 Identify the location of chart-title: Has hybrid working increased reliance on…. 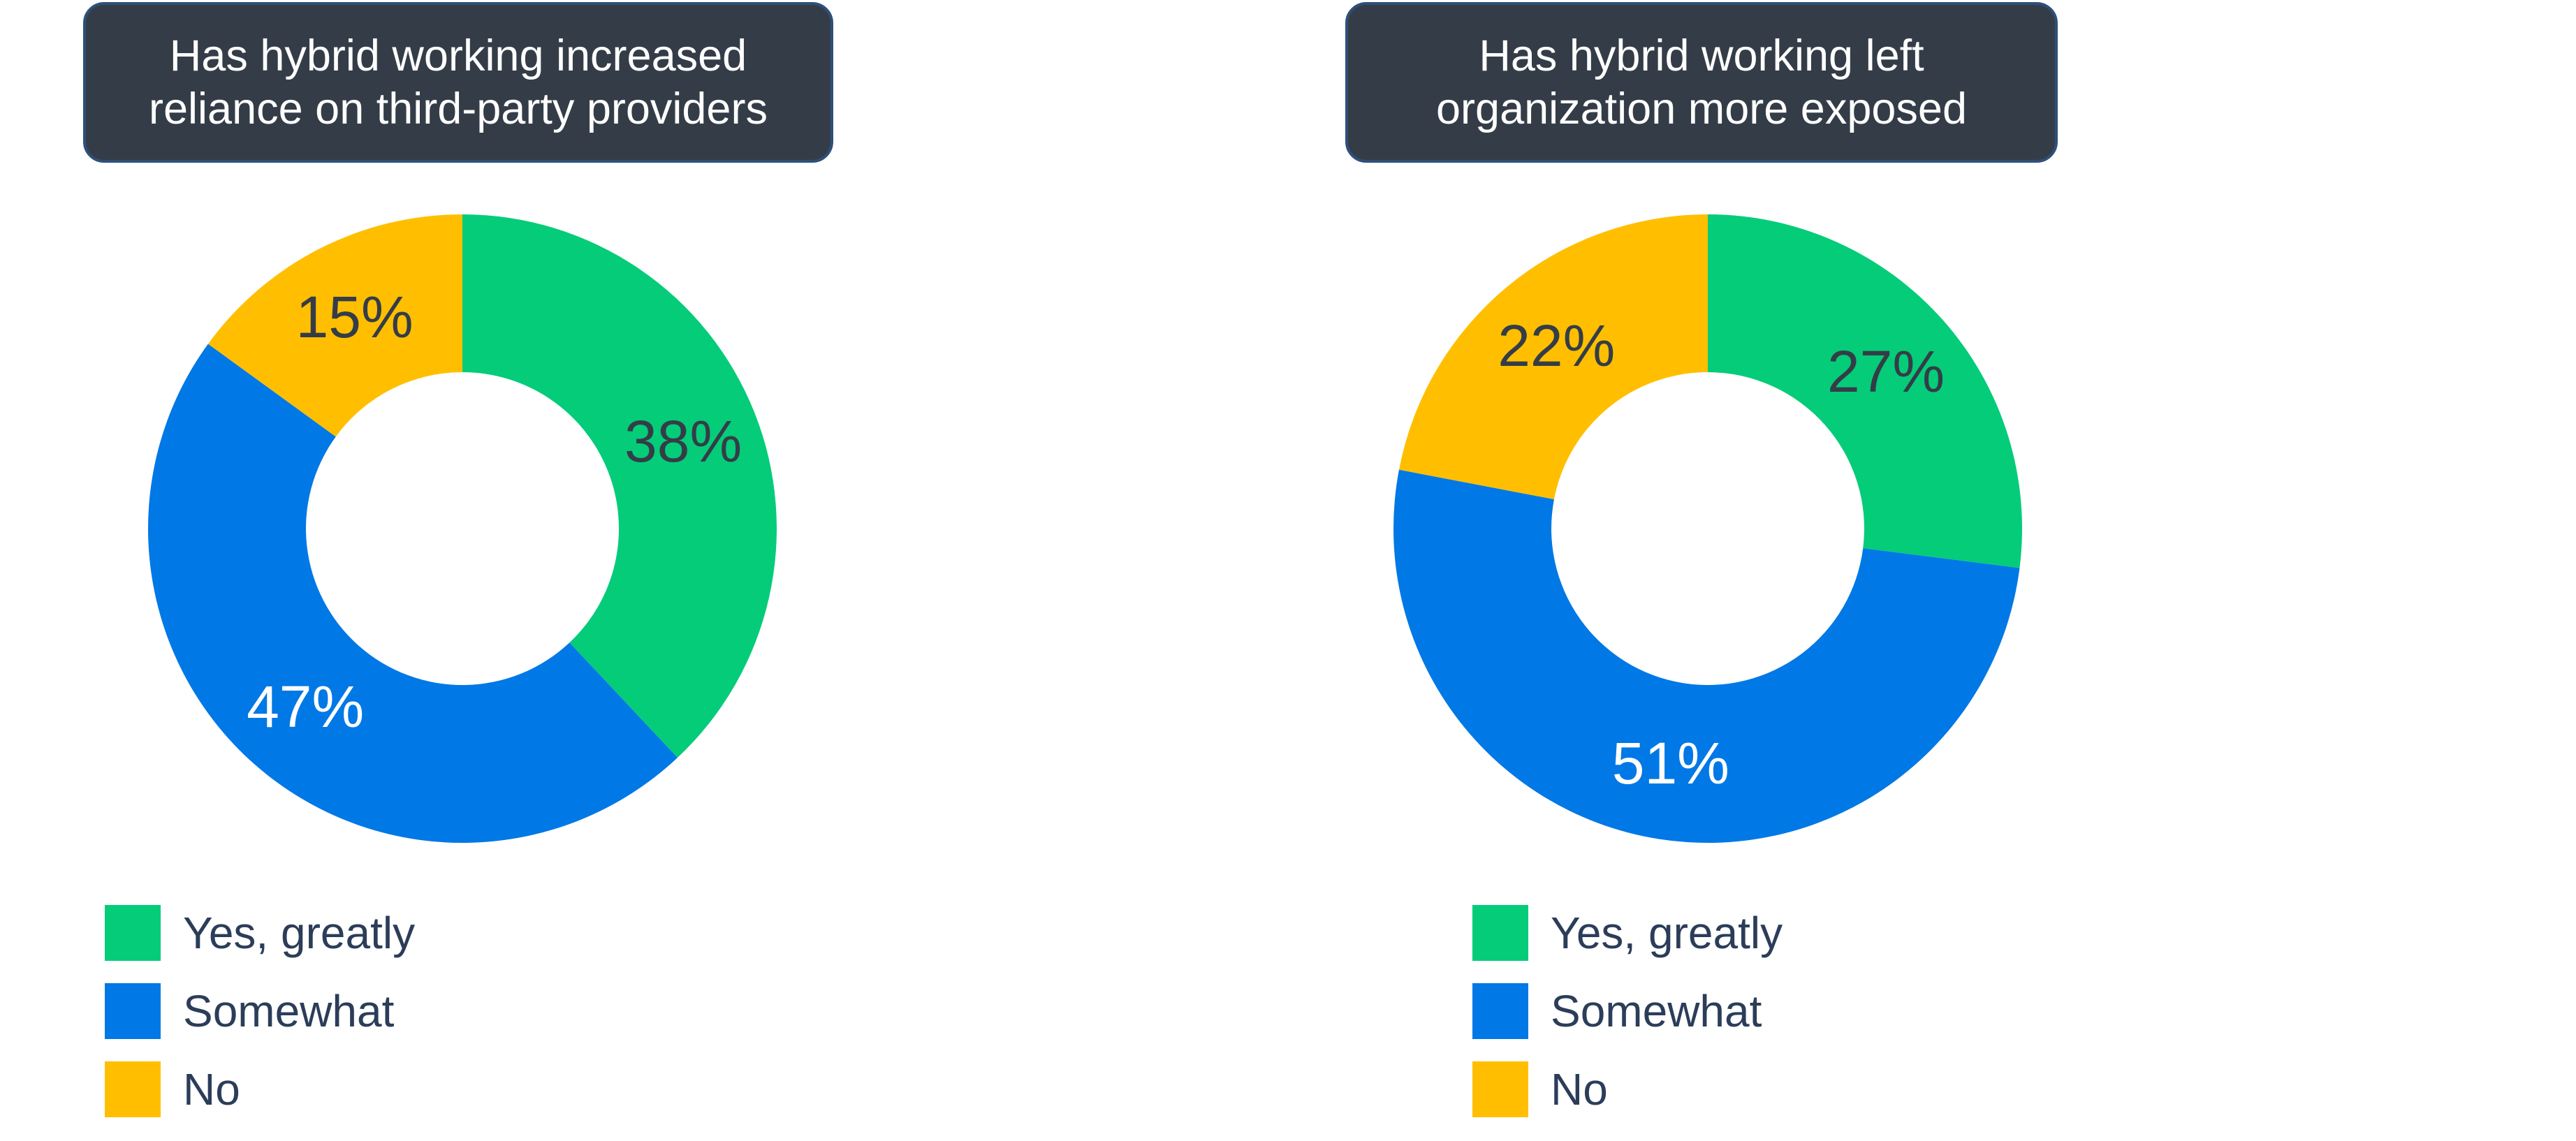
(458, 82).